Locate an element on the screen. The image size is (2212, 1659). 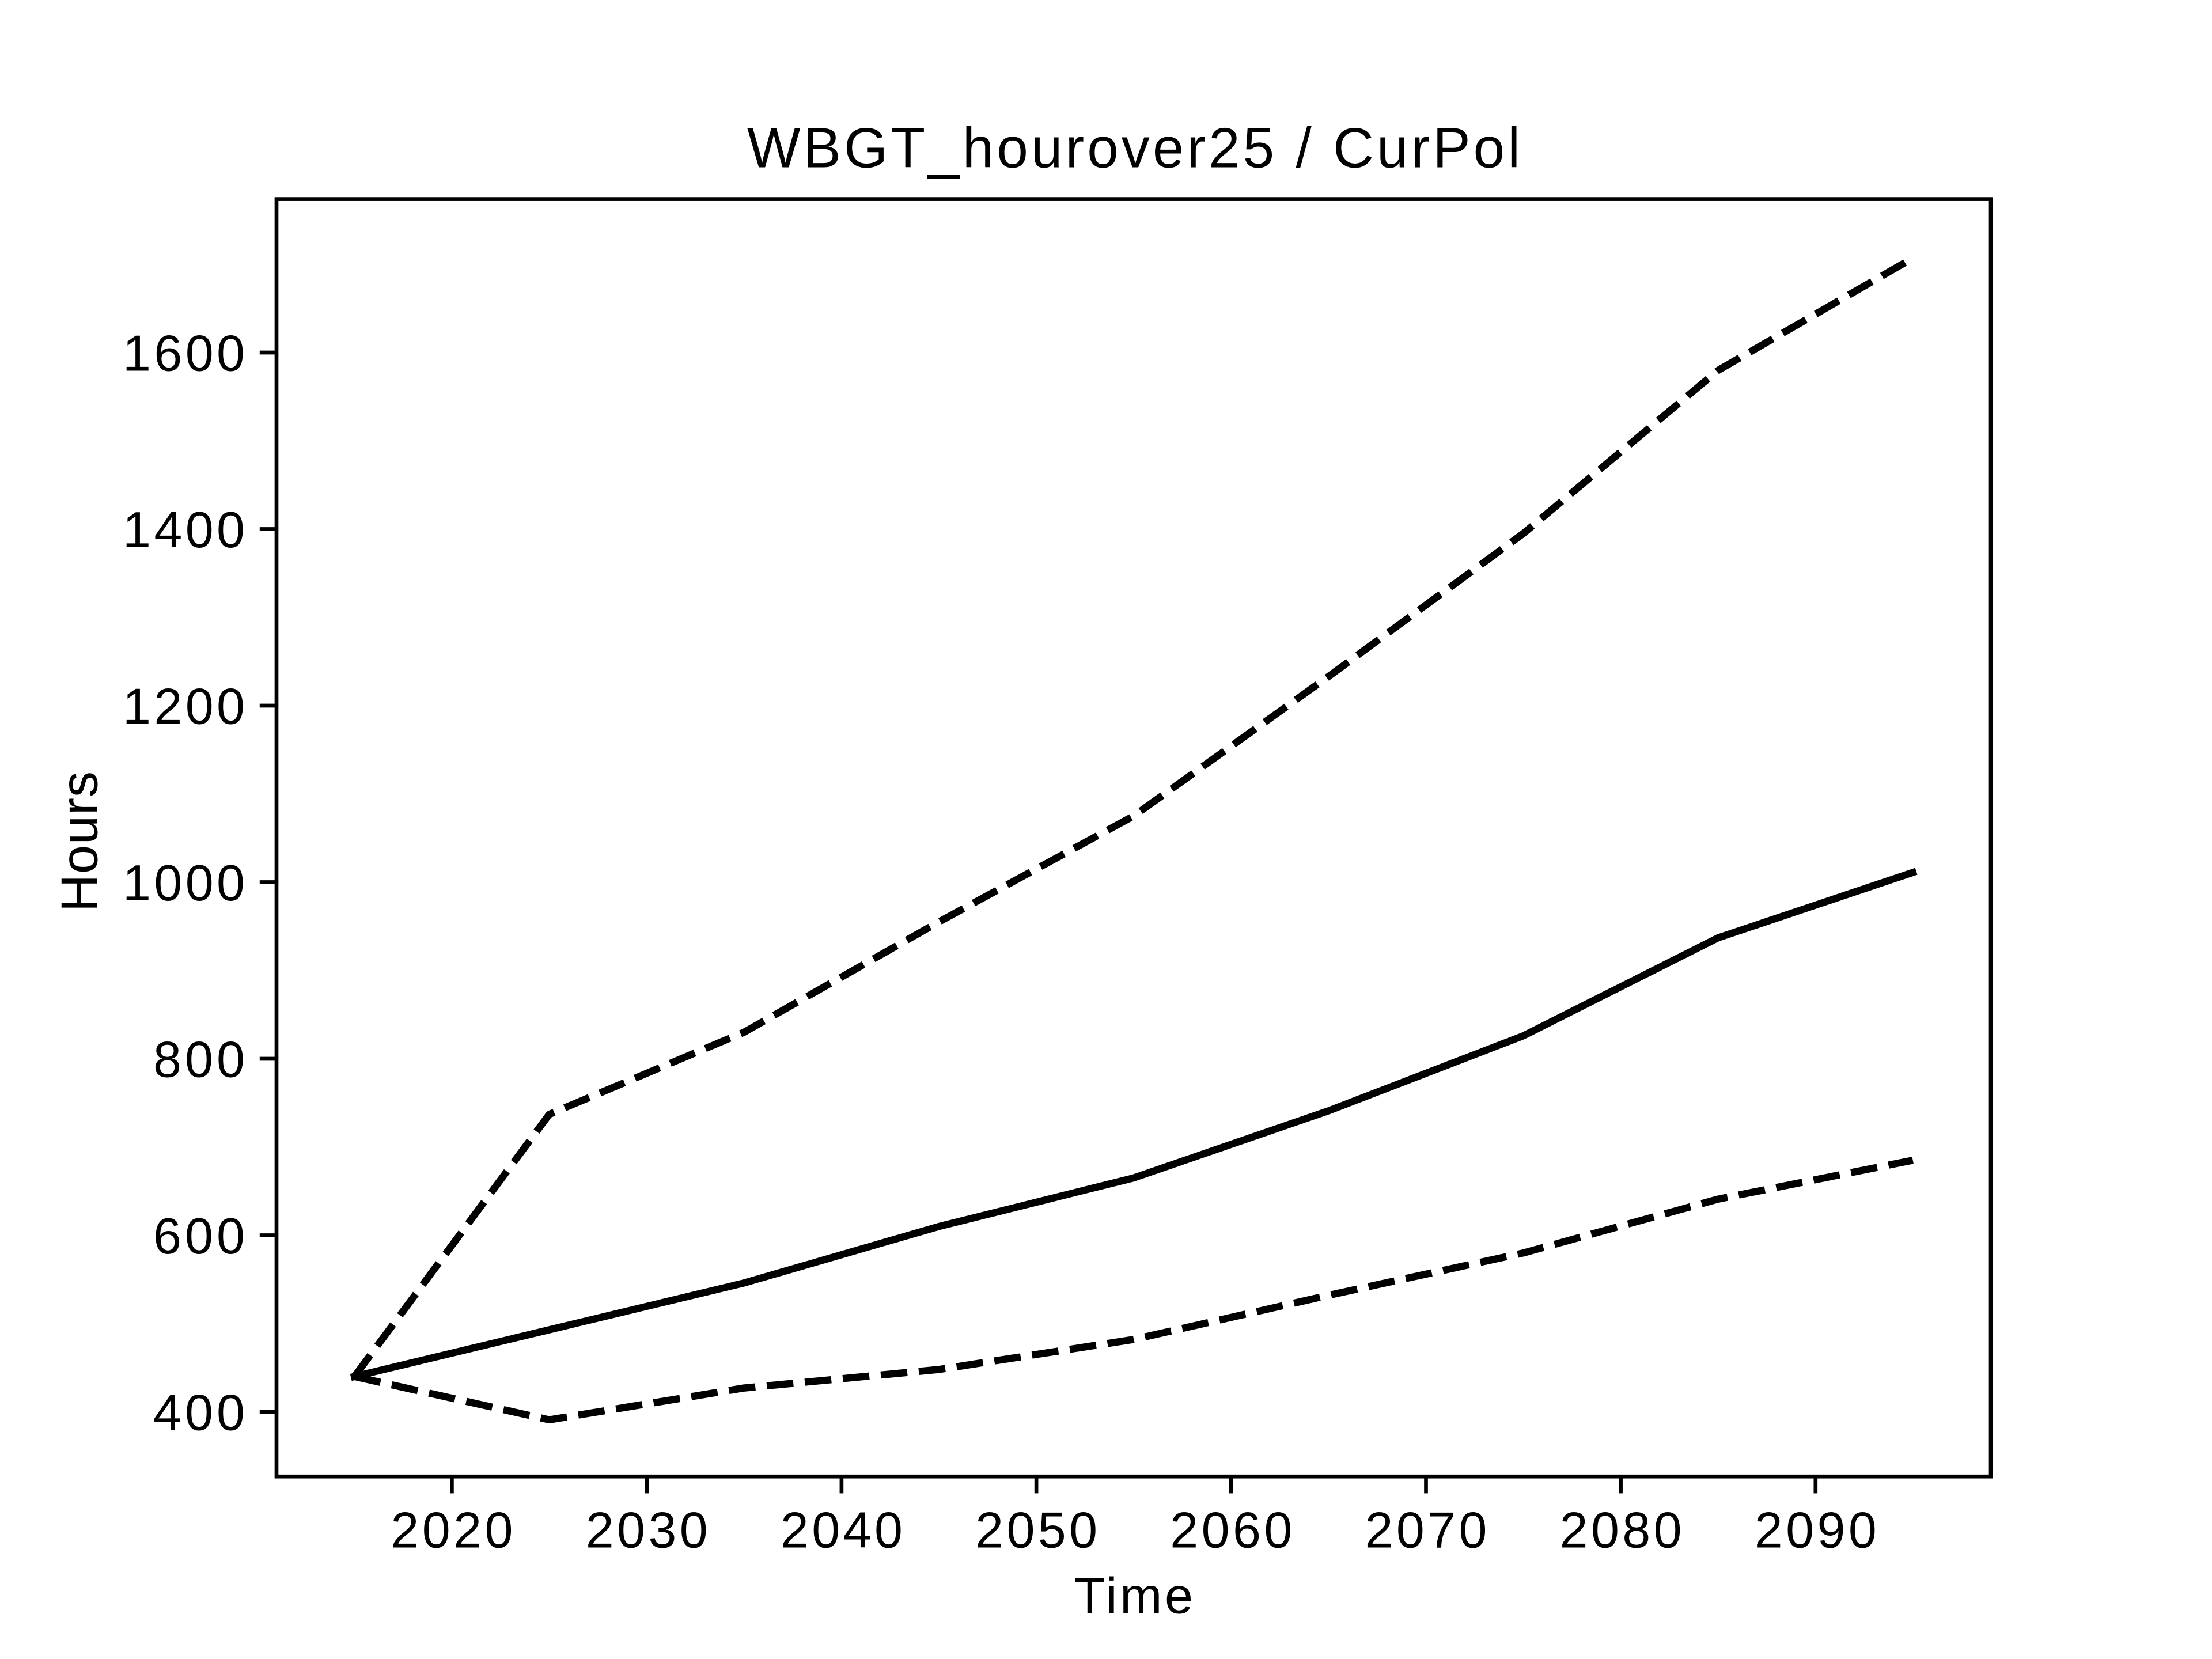
svg-text: WBGT_hourover25 / CurPol is located at coordinates (1133, 148).